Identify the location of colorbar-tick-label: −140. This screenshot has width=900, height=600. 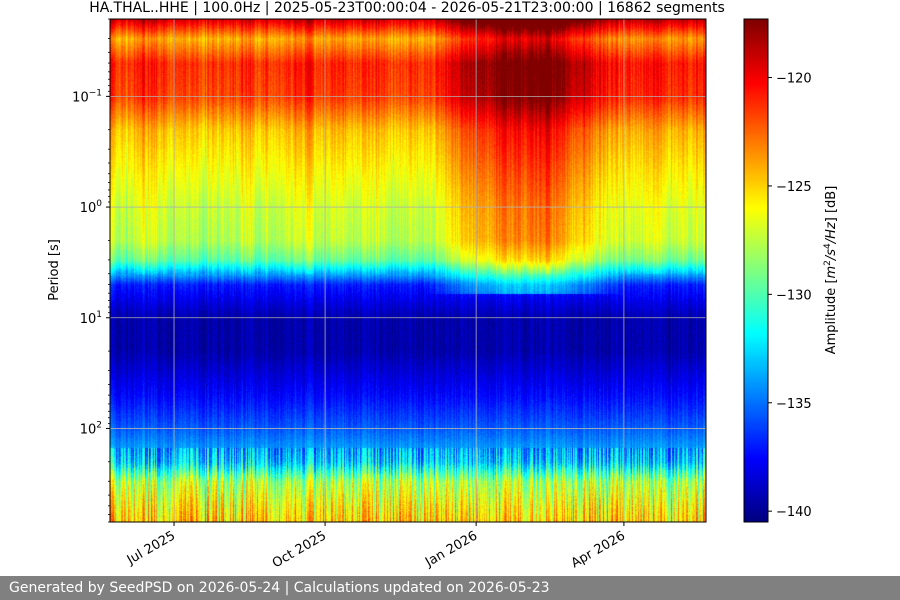
(794, 512).